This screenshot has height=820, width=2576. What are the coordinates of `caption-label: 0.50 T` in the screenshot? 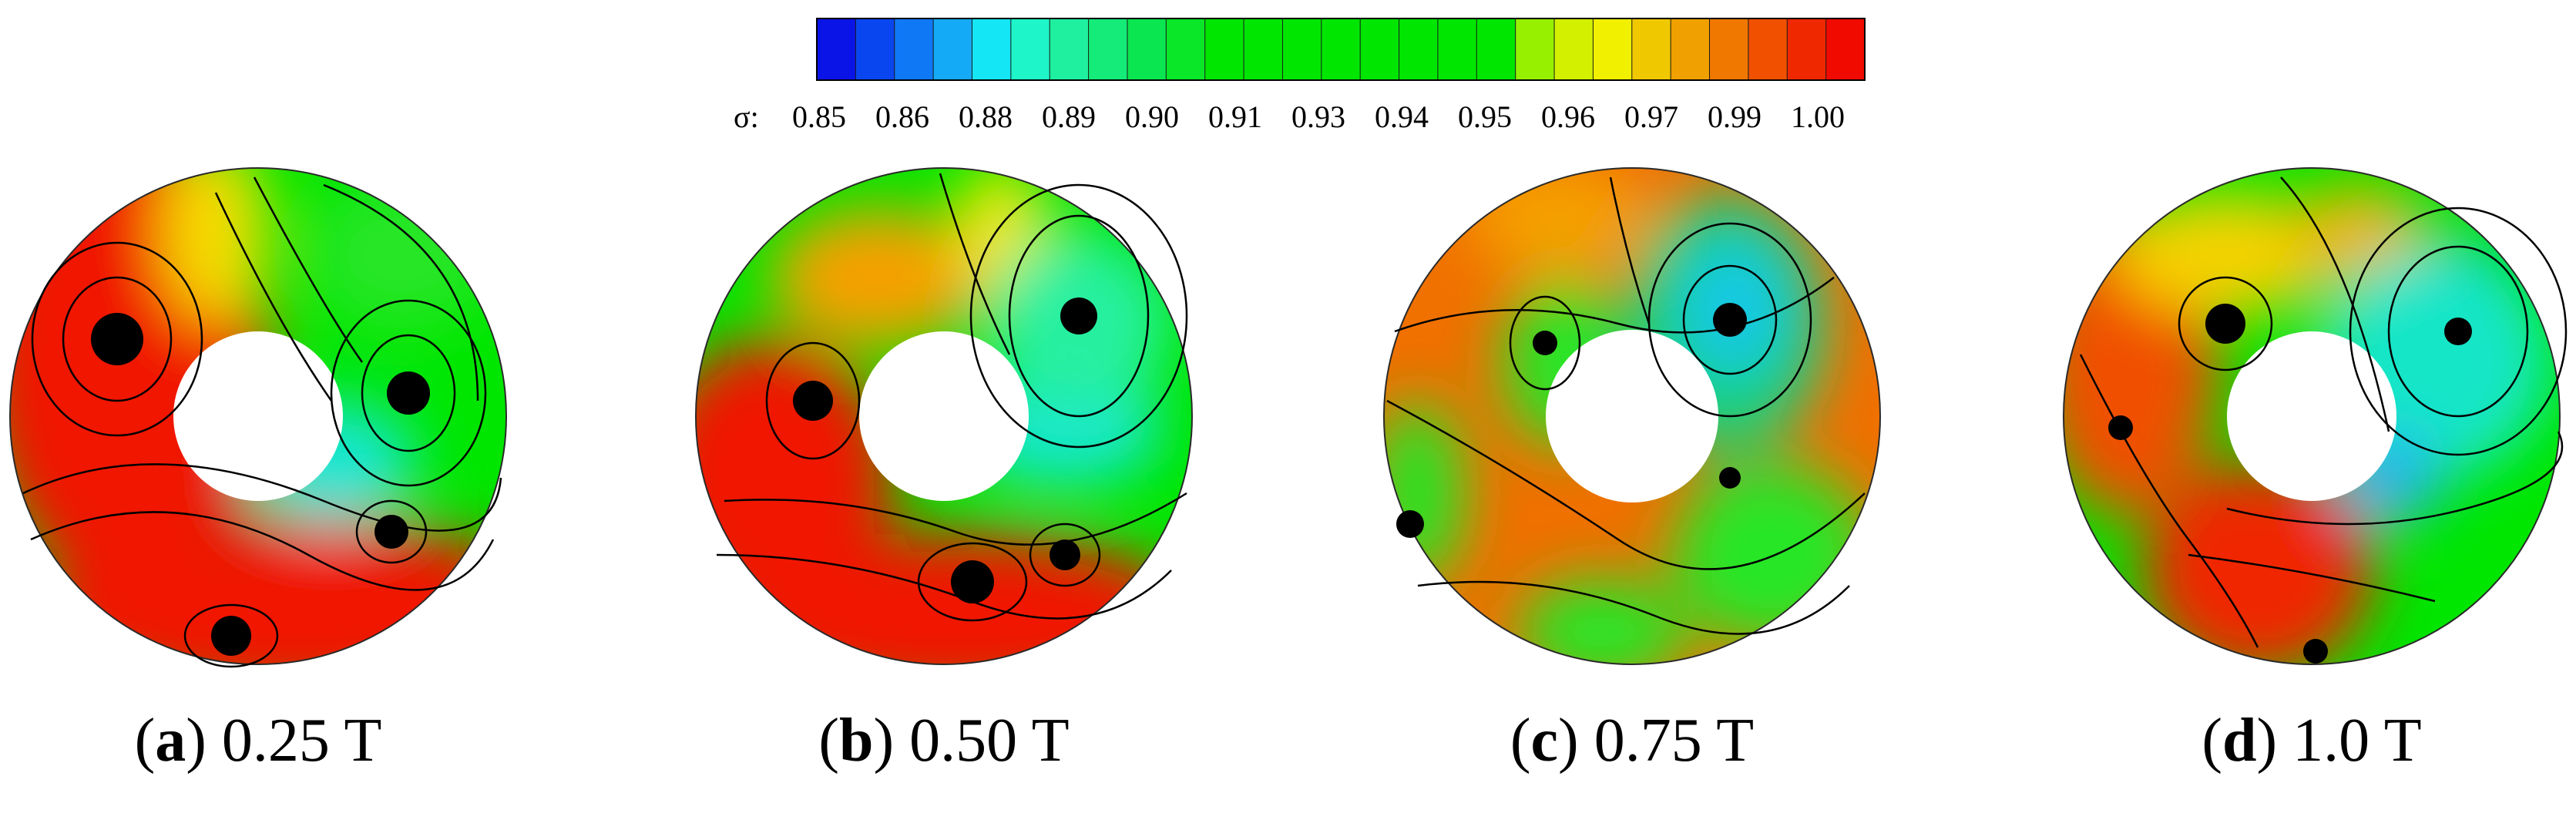 It's located at (982, 741).